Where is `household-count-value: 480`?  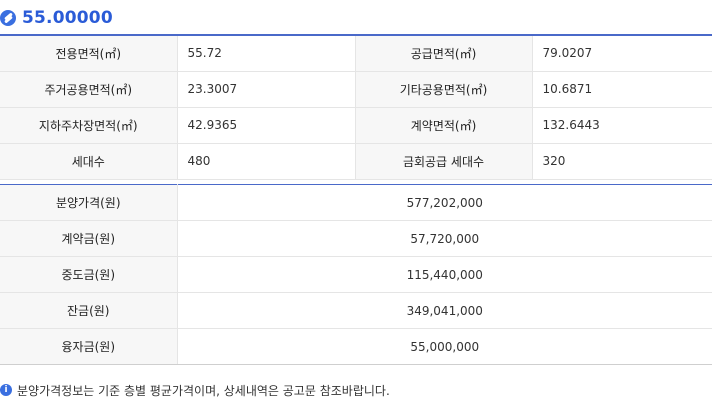 household-count-value: 480 is located at coordinates (266, 161).